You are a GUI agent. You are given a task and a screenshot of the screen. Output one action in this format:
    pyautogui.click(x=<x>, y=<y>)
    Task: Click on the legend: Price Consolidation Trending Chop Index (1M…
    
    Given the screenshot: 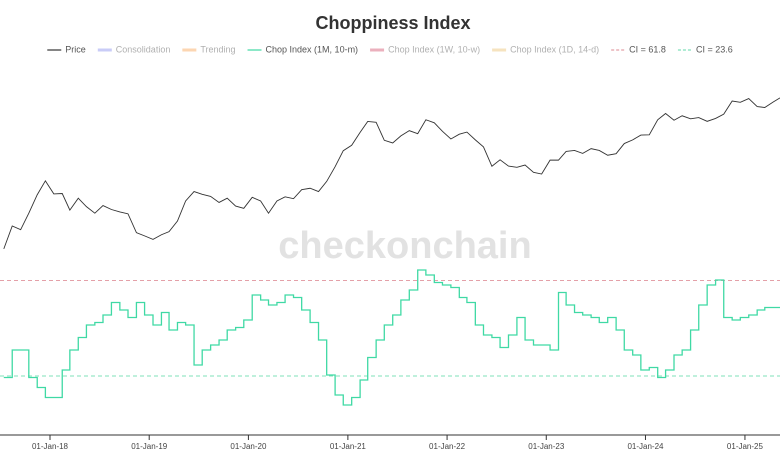 What is the action you would take?
    pyautogui.click(x=390, y=49)
    